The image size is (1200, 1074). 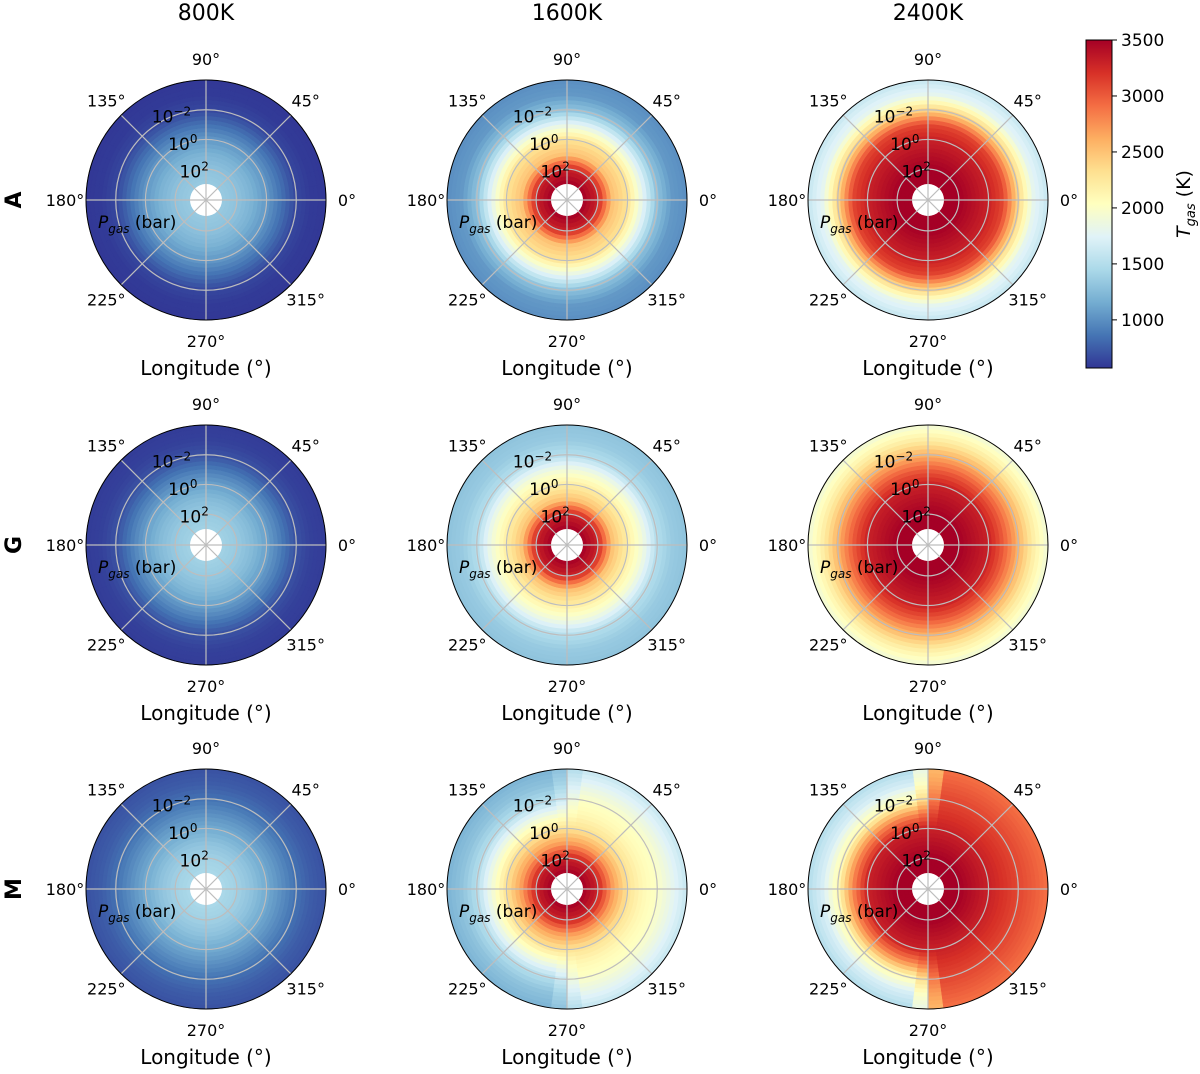 I want to click on column-title-1600K: 1600K, so click(x=567, y=13).